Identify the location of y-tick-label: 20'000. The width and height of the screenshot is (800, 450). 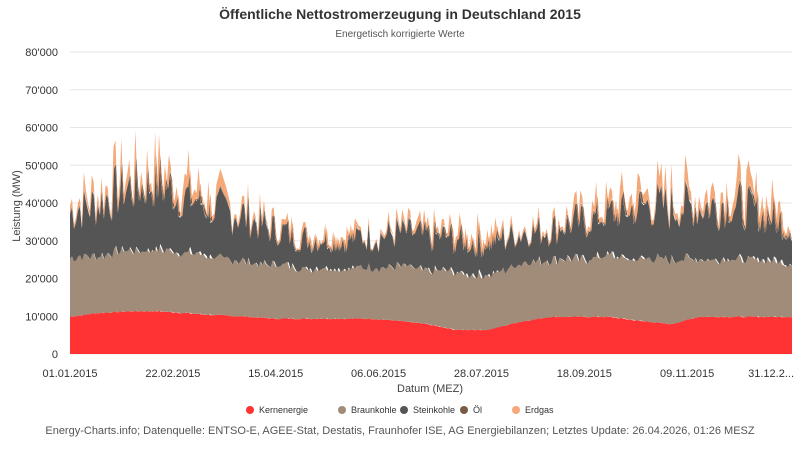
(41, 280).